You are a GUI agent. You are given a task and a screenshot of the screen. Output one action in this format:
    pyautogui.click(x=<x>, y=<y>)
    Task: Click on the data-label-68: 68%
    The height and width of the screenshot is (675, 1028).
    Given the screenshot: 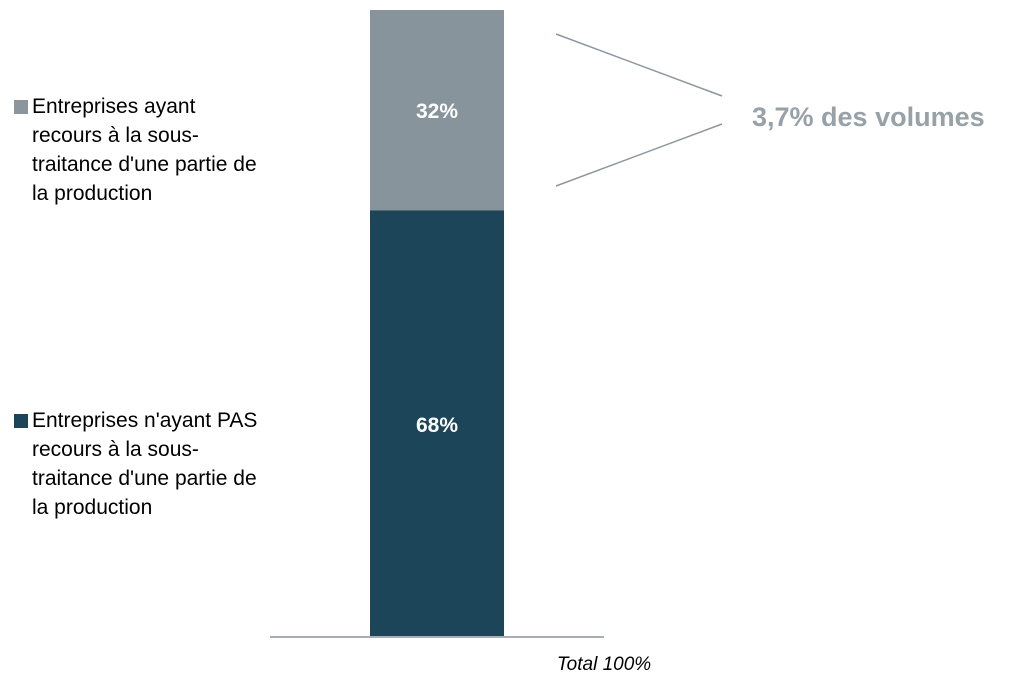 What is the action you would take?
    pyautogui.click(x=437, y=425)
    